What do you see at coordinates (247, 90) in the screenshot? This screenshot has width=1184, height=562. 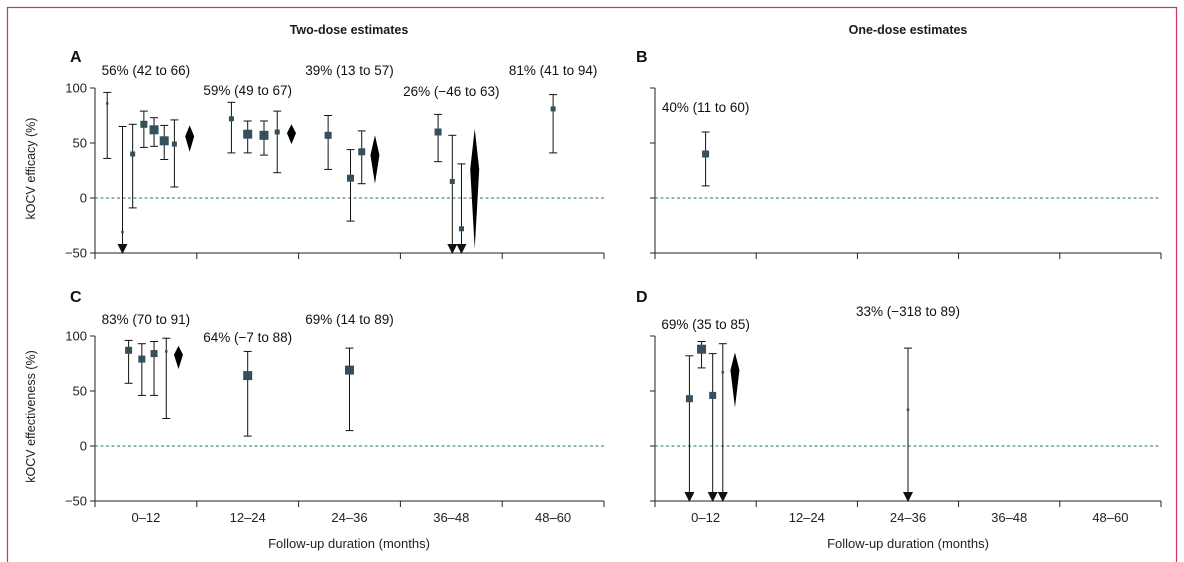 I see `pooled-estimate-label: 59% (49 to 67)` at bounding box center [247, 90].